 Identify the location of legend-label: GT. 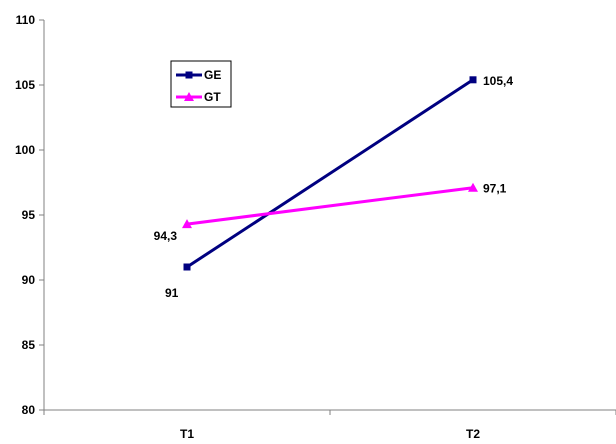
(212, 97).